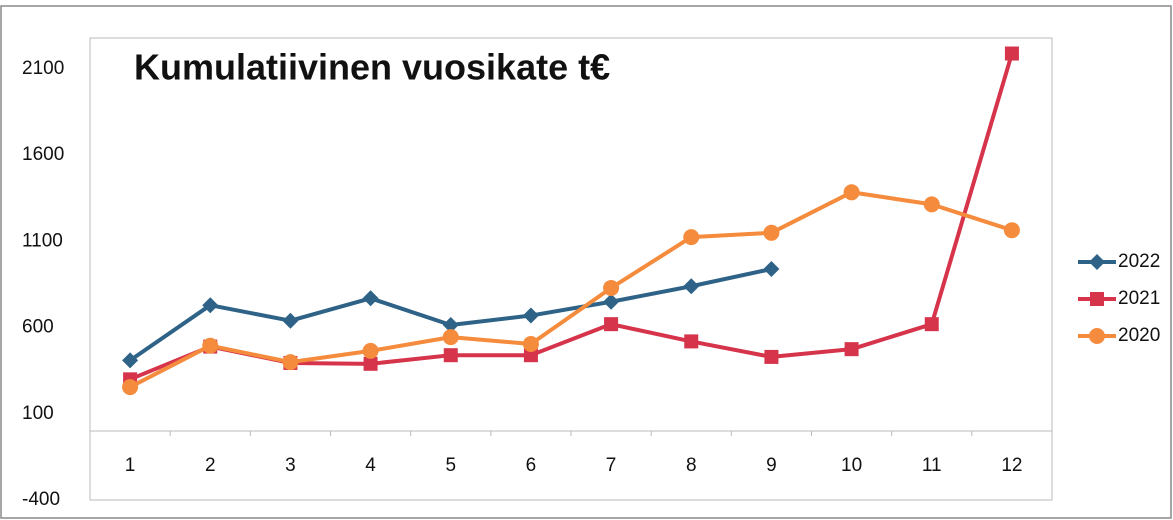 This screenshot has width=1173, height=520. What do you see at coordinates (691, 465) in the screenshot?
I see `x-tick-label: 8` at bounding box center [691, 465].